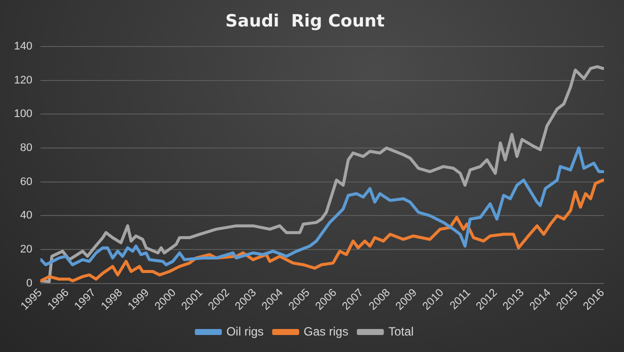 This screenshot has width=624, height=352. I want to click on y-tick-label: 100, so click(23, 114).